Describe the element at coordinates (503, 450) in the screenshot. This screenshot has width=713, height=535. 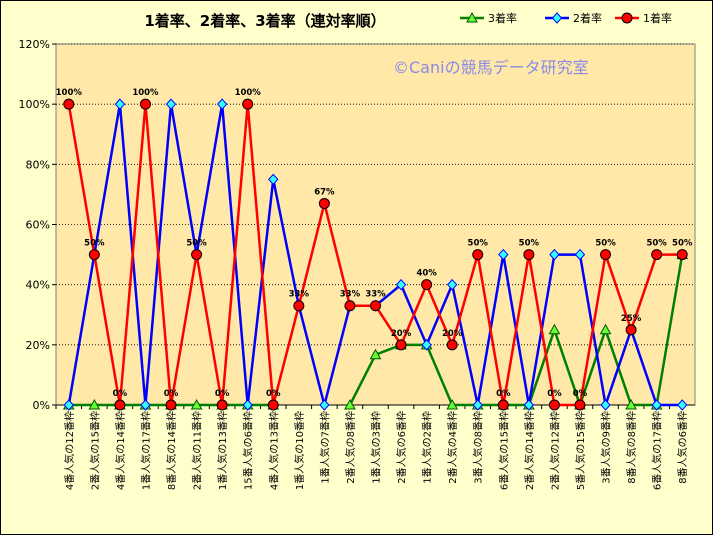
I see `x-tick-label: 6番人気の15番枠` at that location.